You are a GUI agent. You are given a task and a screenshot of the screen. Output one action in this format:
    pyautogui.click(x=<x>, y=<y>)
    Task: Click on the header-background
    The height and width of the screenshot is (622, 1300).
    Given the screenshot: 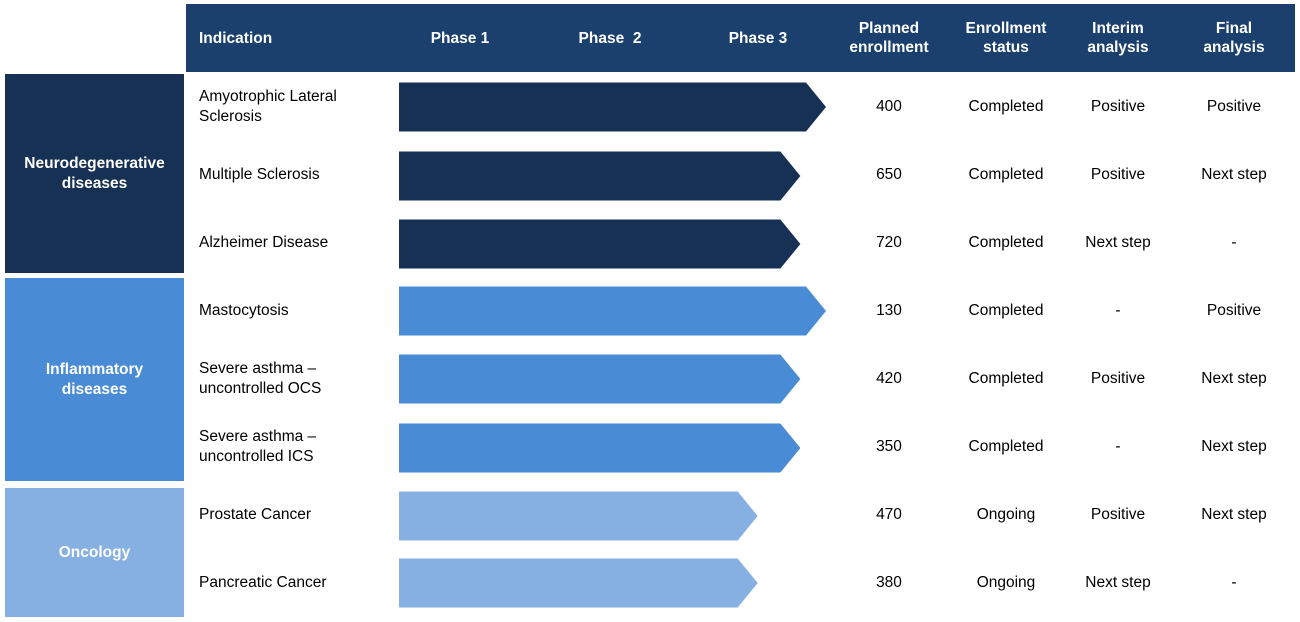 What is the action you would take?
    pyautogui.click(x=740, y=38)
    